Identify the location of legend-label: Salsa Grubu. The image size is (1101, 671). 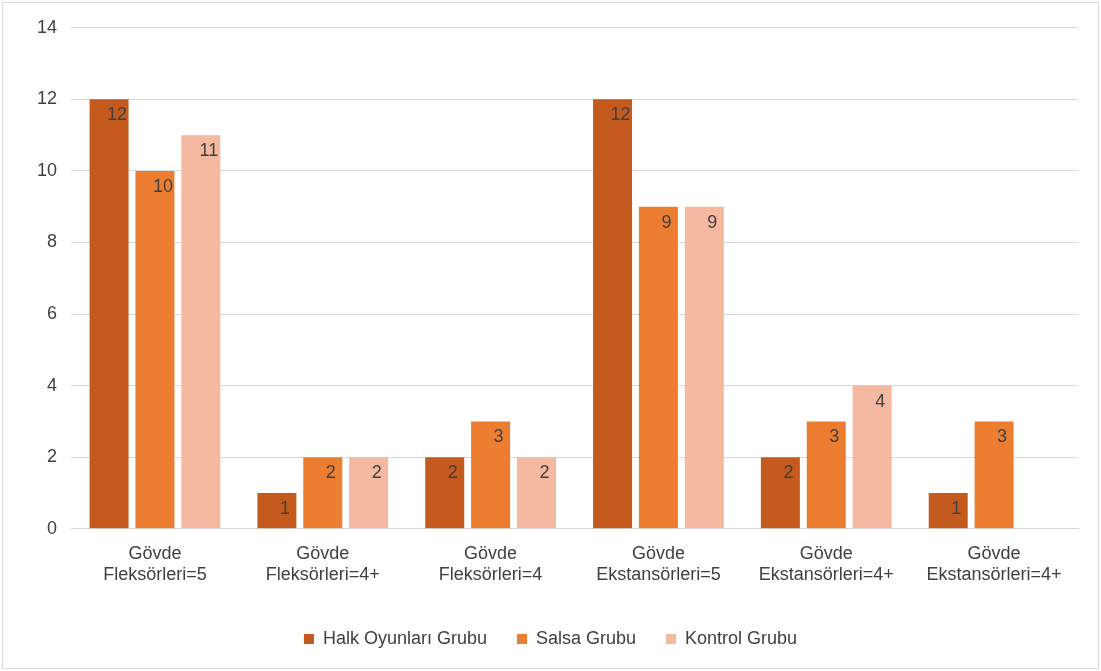
(586, 637).